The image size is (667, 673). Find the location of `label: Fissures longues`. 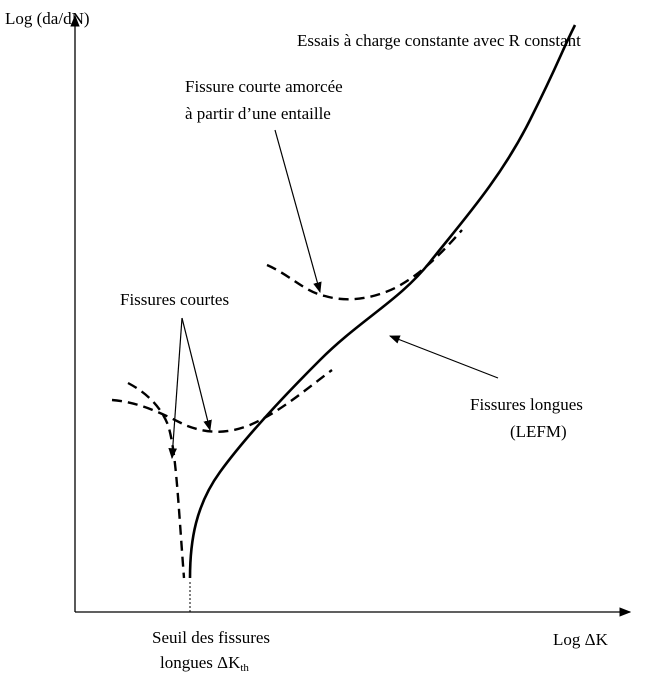

label: Fissures longues is located at coordinates (526, 404).